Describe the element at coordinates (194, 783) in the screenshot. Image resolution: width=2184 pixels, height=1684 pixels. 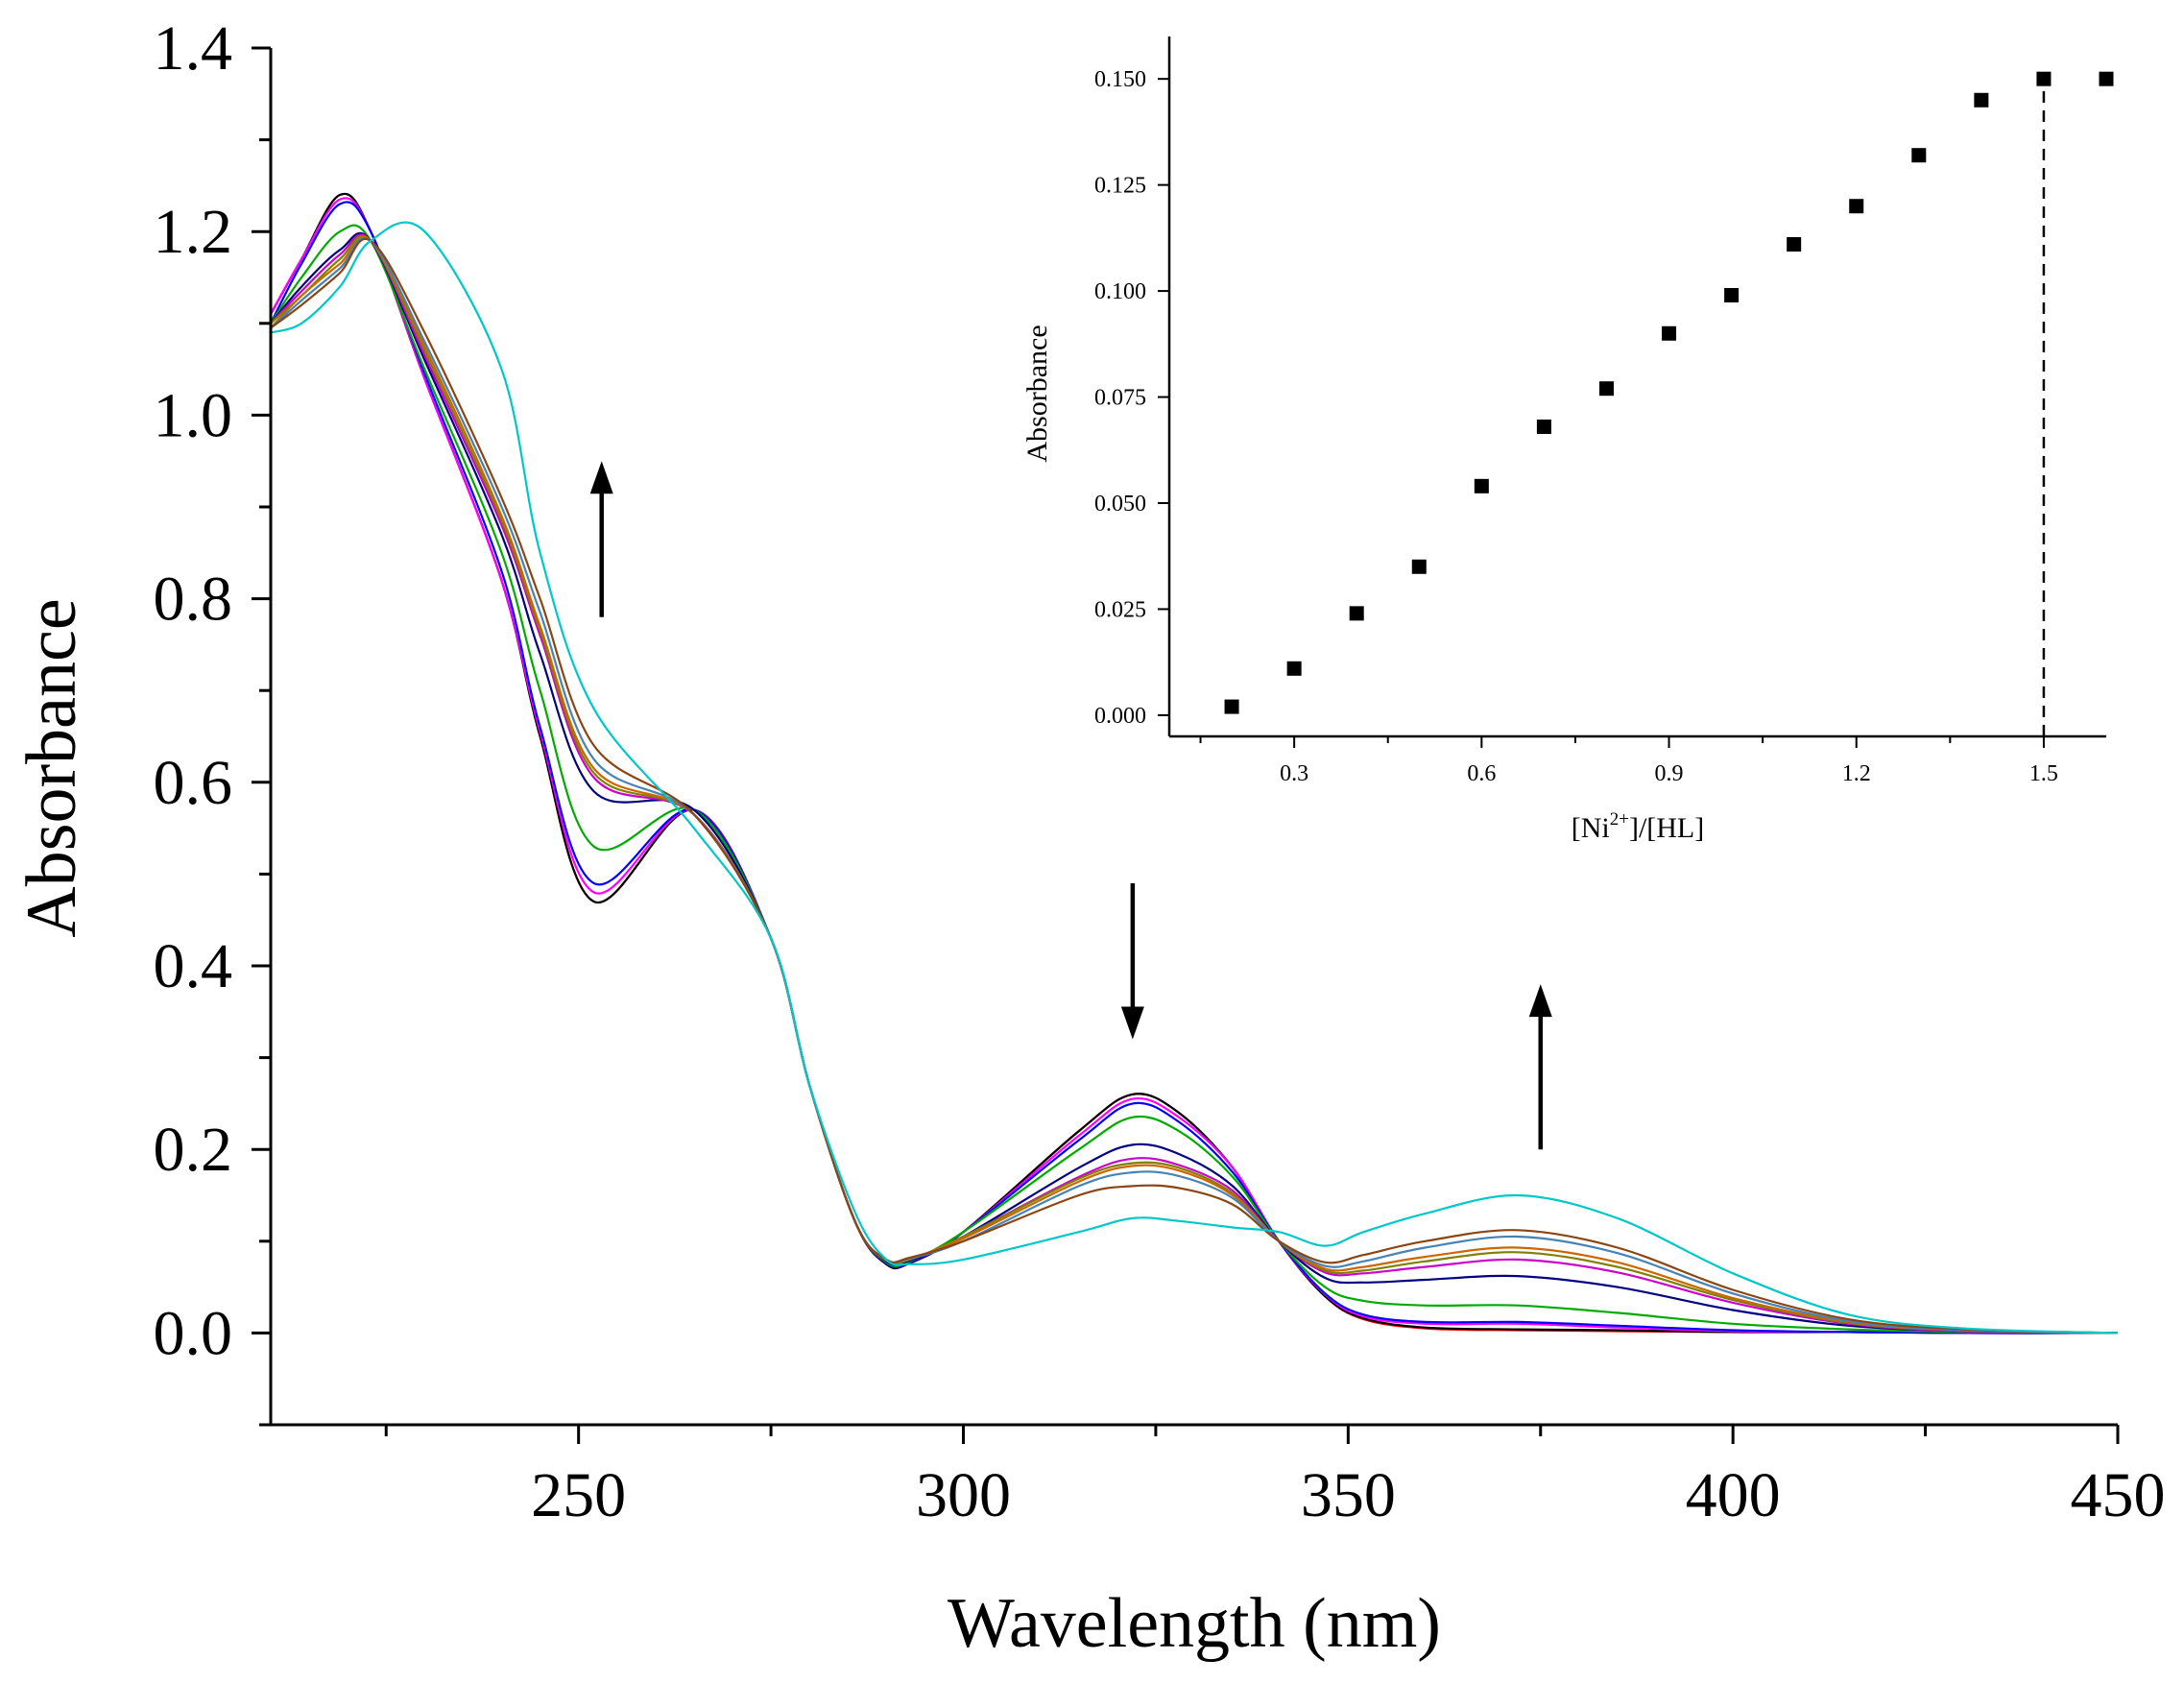
I see `main-y-tick-label: 0.6` at that location.